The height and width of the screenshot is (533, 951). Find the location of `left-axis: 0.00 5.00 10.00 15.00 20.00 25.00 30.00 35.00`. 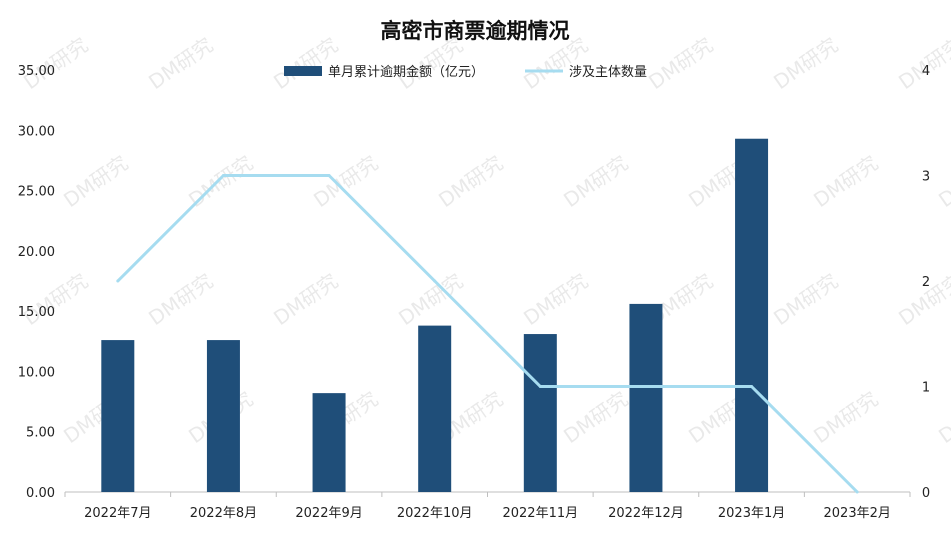

left-axis: 0.00 5.00 10.00 15.00 20.00 25.00 30.00 35.00 is located at coordinates (36, 282).